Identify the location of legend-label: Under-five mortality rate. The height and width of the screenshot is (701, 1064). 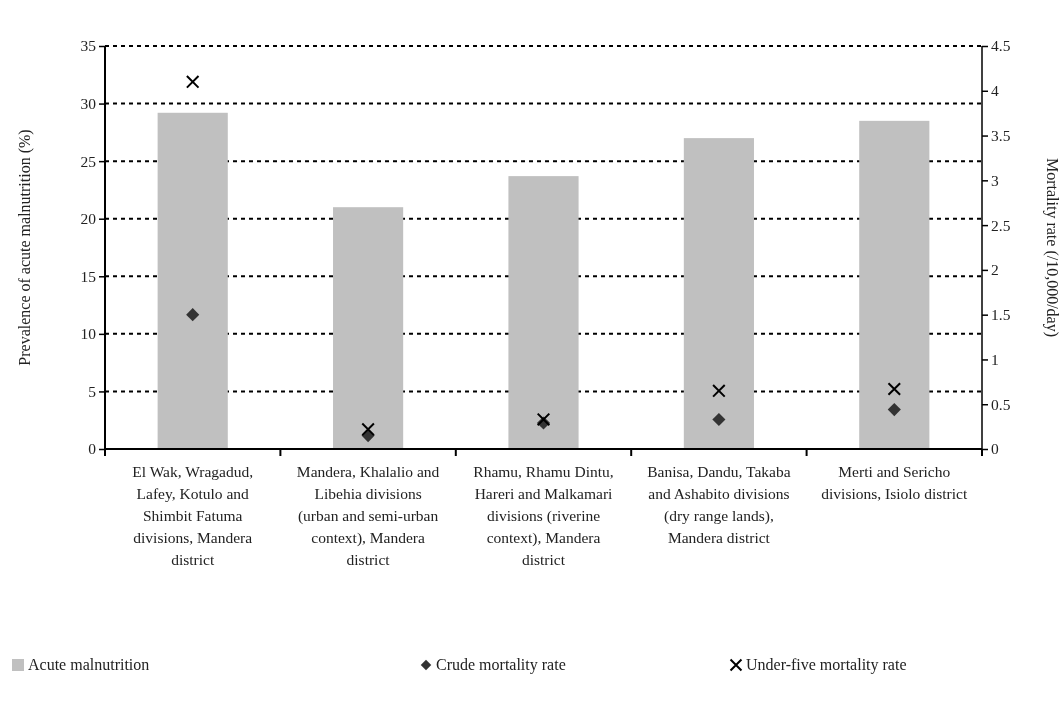
(826, 665).